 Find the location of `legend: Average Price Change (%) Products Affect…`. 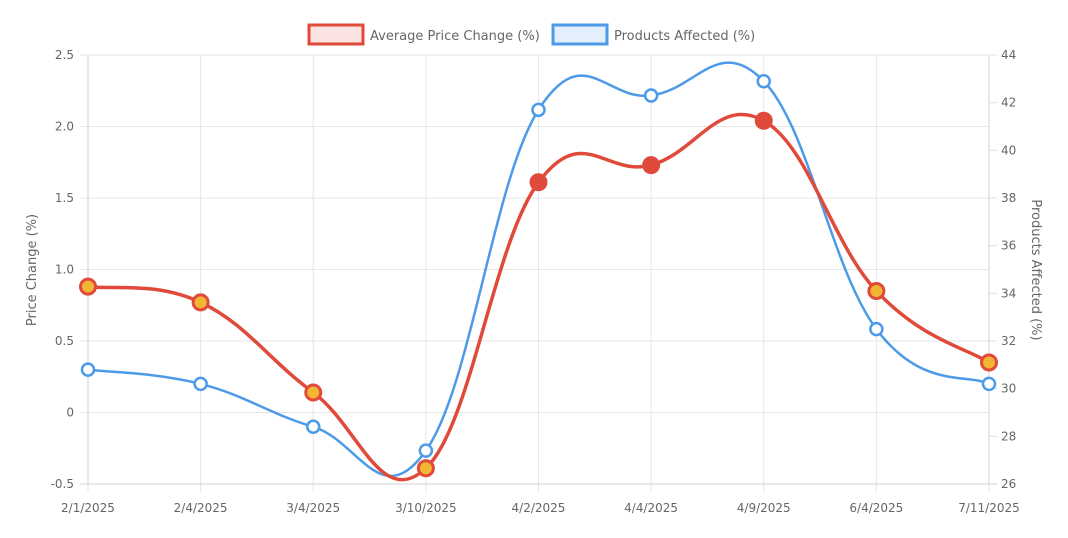

legend: Average Price Change (%) Products Affect… is located at coordinates (531, 34).